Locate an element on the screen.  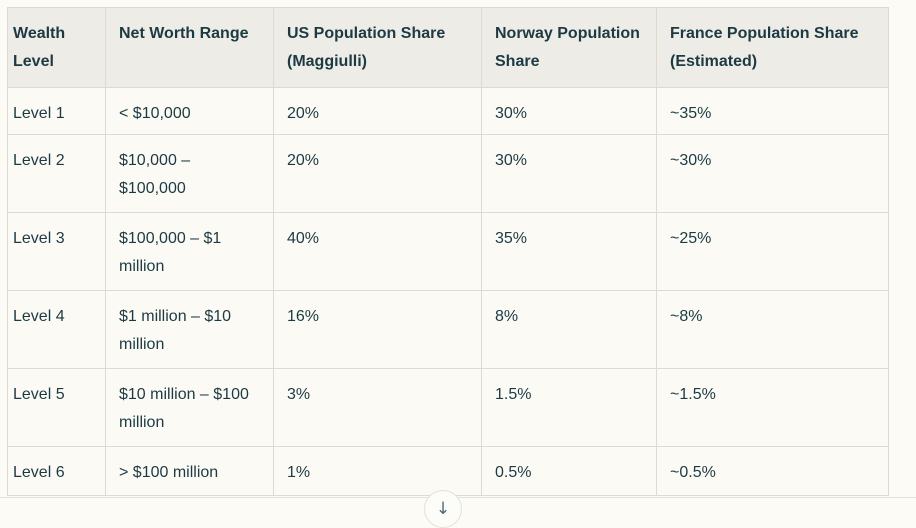
table-cell: 1.5% is located at coordinates (569, 407).